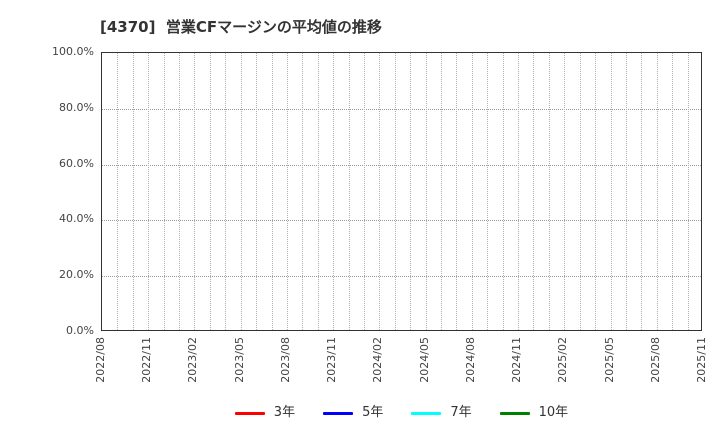  What do you see at coordinates (470, 360) in the screenshot?
I see `x-tick-label: 2024/08` at bounding box center [470, 360].